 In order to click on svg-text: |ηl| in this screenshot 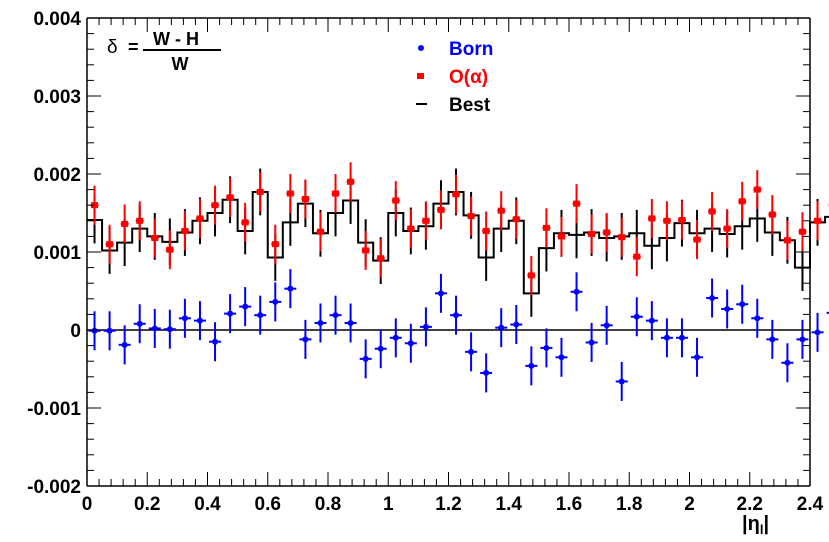, I will do `click(755, 525)`.